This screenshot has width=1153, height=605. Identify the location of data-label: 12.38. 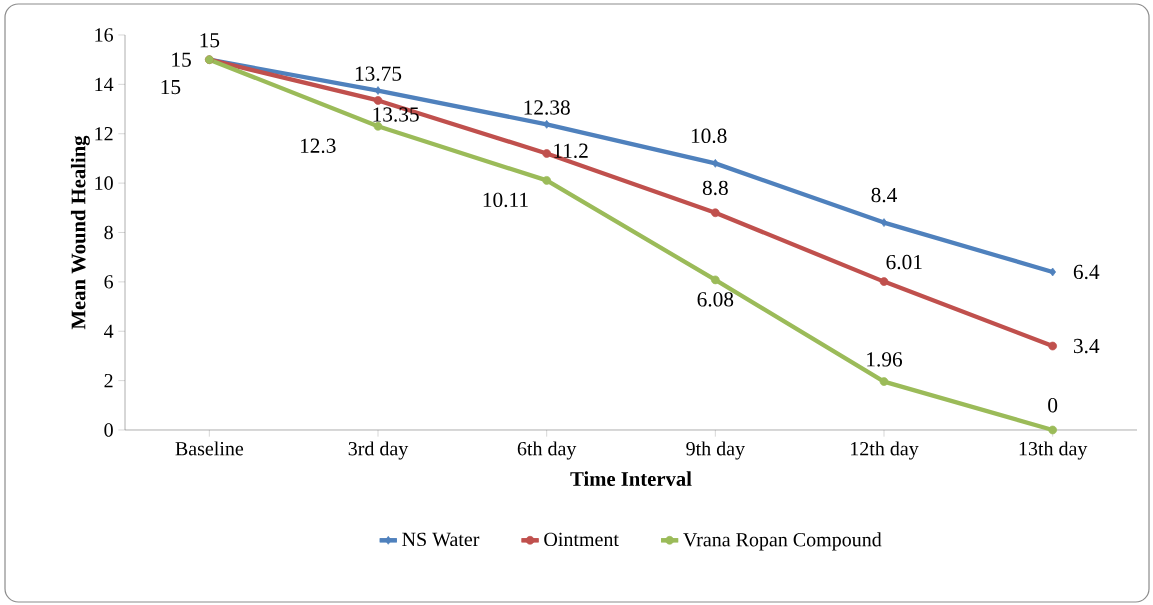
(547, 107).